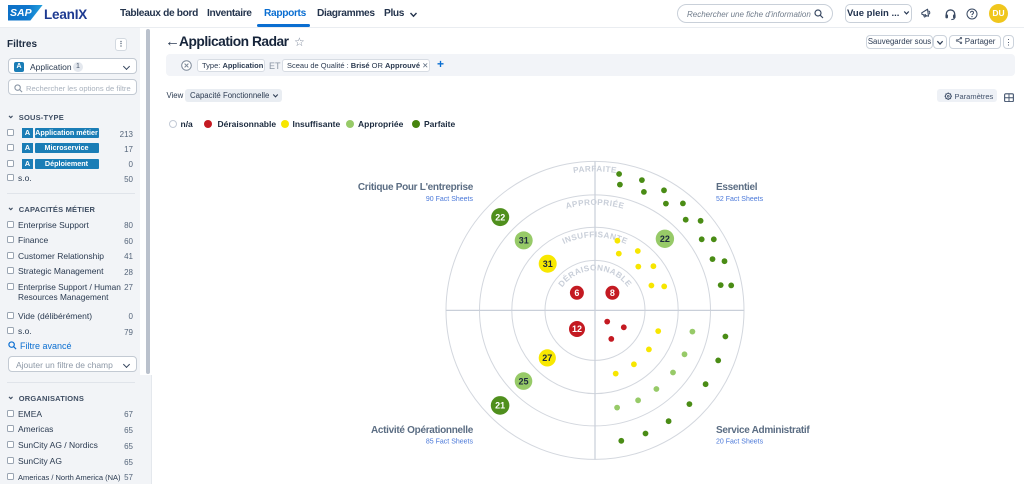 Image resolution: width=1024 pixels, height=484 pixels. What do you see at coordinates (547, 358) in the screenshot?
I see `svg-text: 27` at bounding box center [547, 358].